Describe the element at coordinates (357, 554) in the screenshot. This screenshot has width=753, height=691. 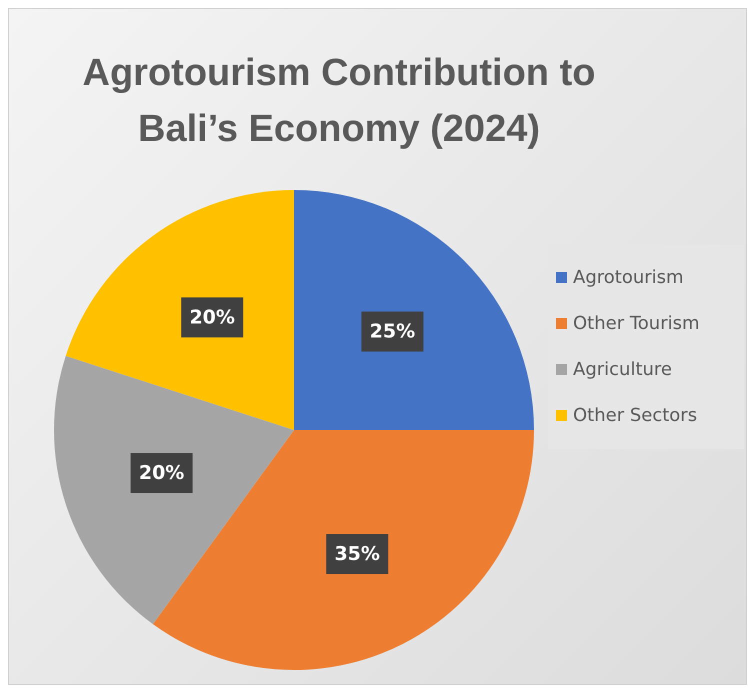
I see `data-label: 35%` at that location.